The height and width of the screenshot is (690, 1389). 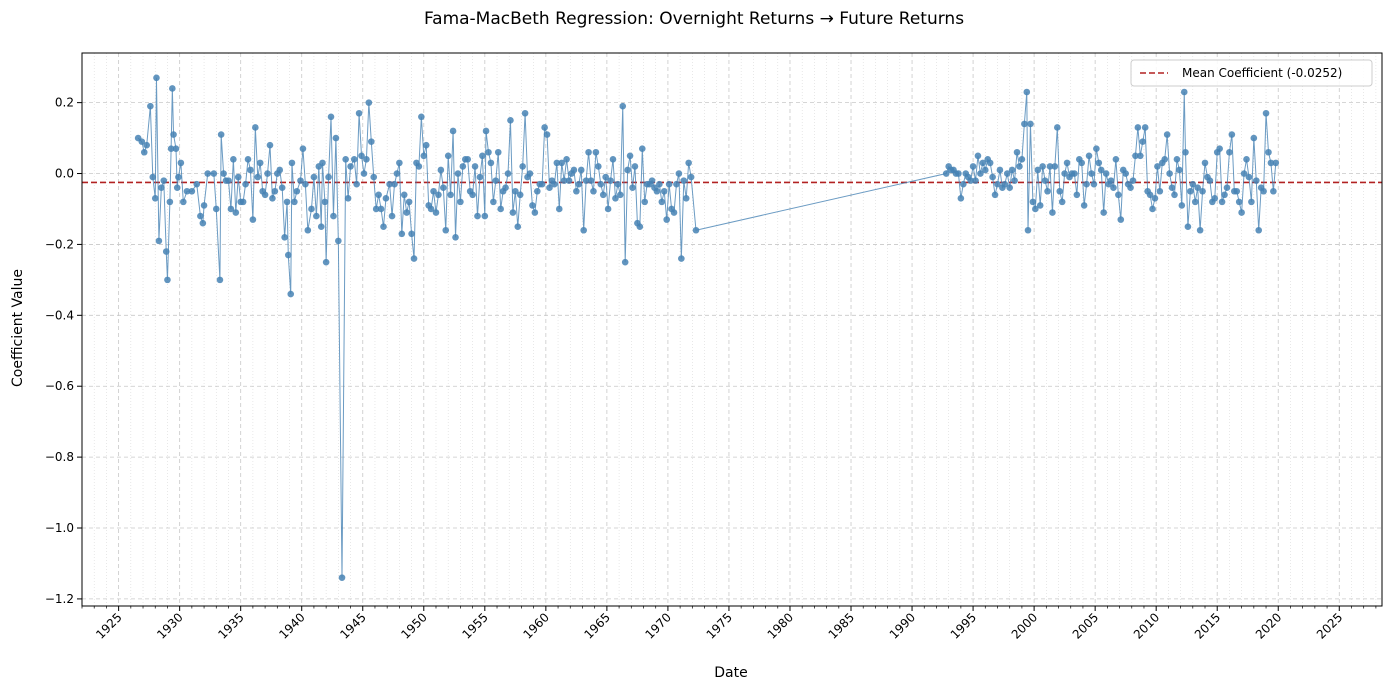 I want to click on x-tick-label: 1955, so click(x=474, y=625).